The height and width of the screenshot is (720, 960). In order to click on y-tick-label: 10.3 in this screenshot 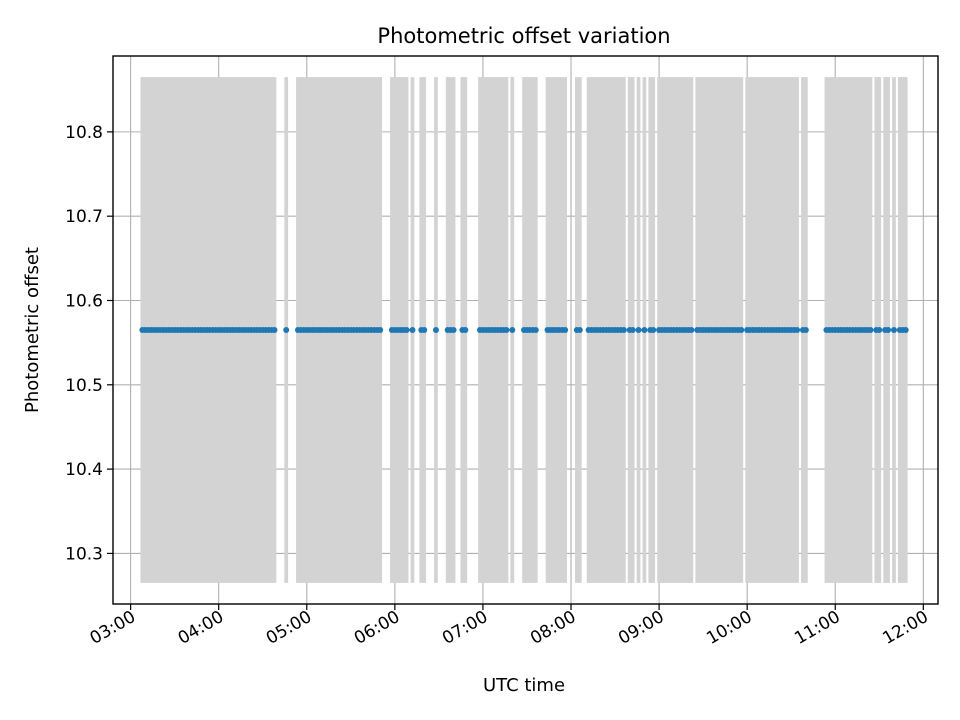, I will do `click(84, 554)`.